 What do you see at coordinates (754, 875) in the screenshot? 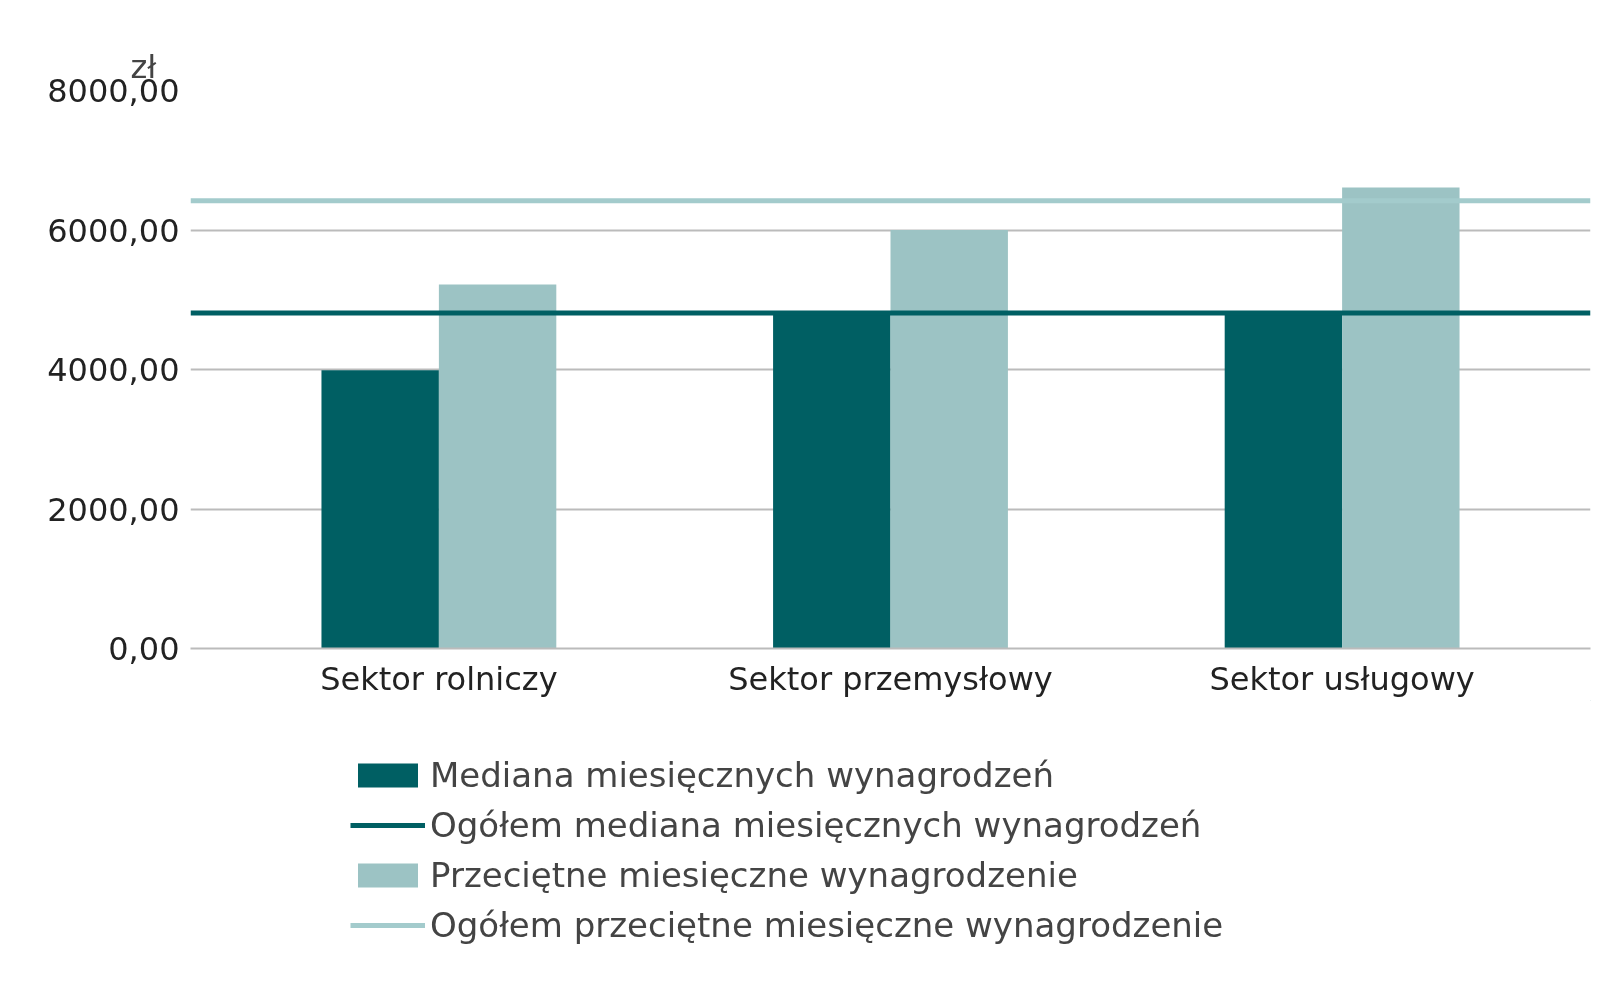
I see `legend-label: Przeciętne miesięczne wynagrodzenie` at bounding box center [754, 875].